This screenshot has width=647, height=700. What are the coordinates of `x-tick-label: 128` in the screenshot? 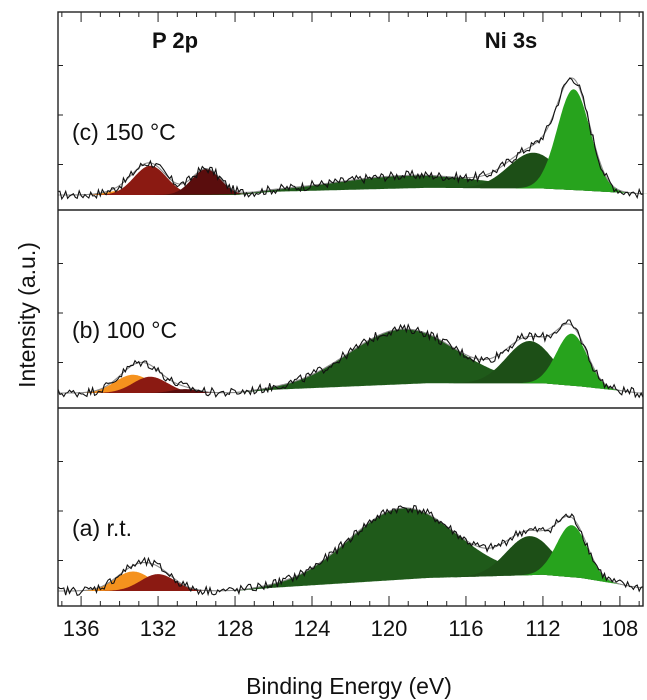 It's located at (235, 628).